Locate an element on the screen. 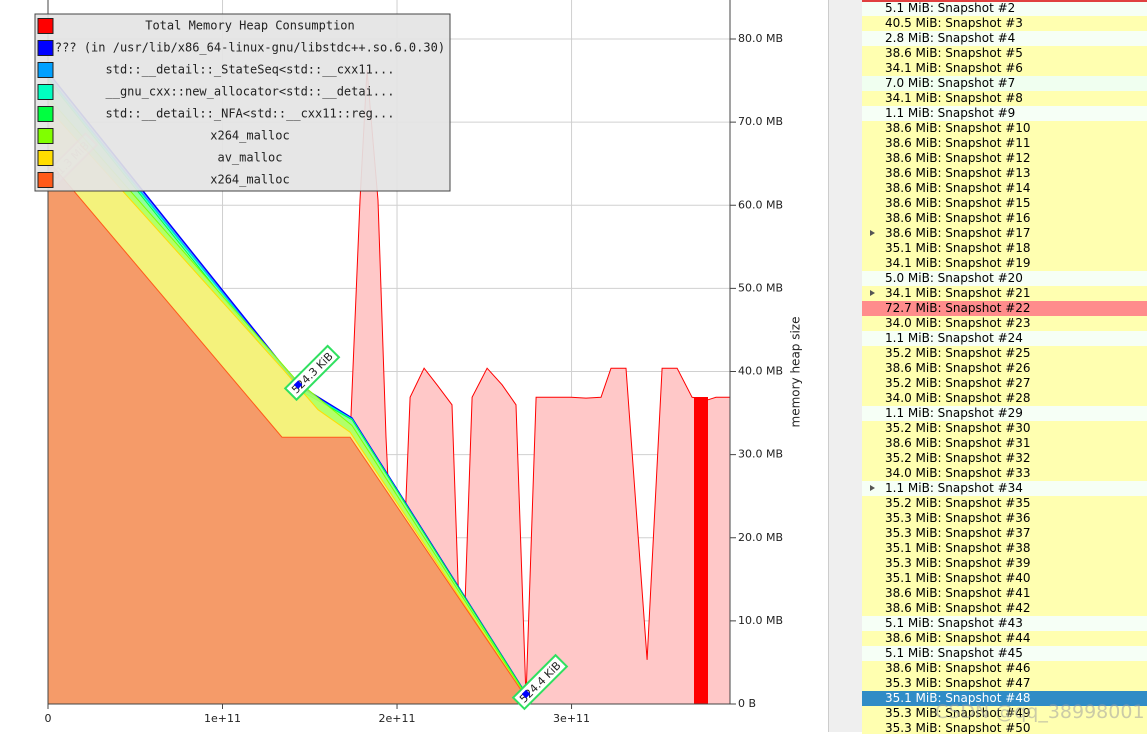  watermark: CSDN @qq_38998001 is located at coordinates (1040, 712).